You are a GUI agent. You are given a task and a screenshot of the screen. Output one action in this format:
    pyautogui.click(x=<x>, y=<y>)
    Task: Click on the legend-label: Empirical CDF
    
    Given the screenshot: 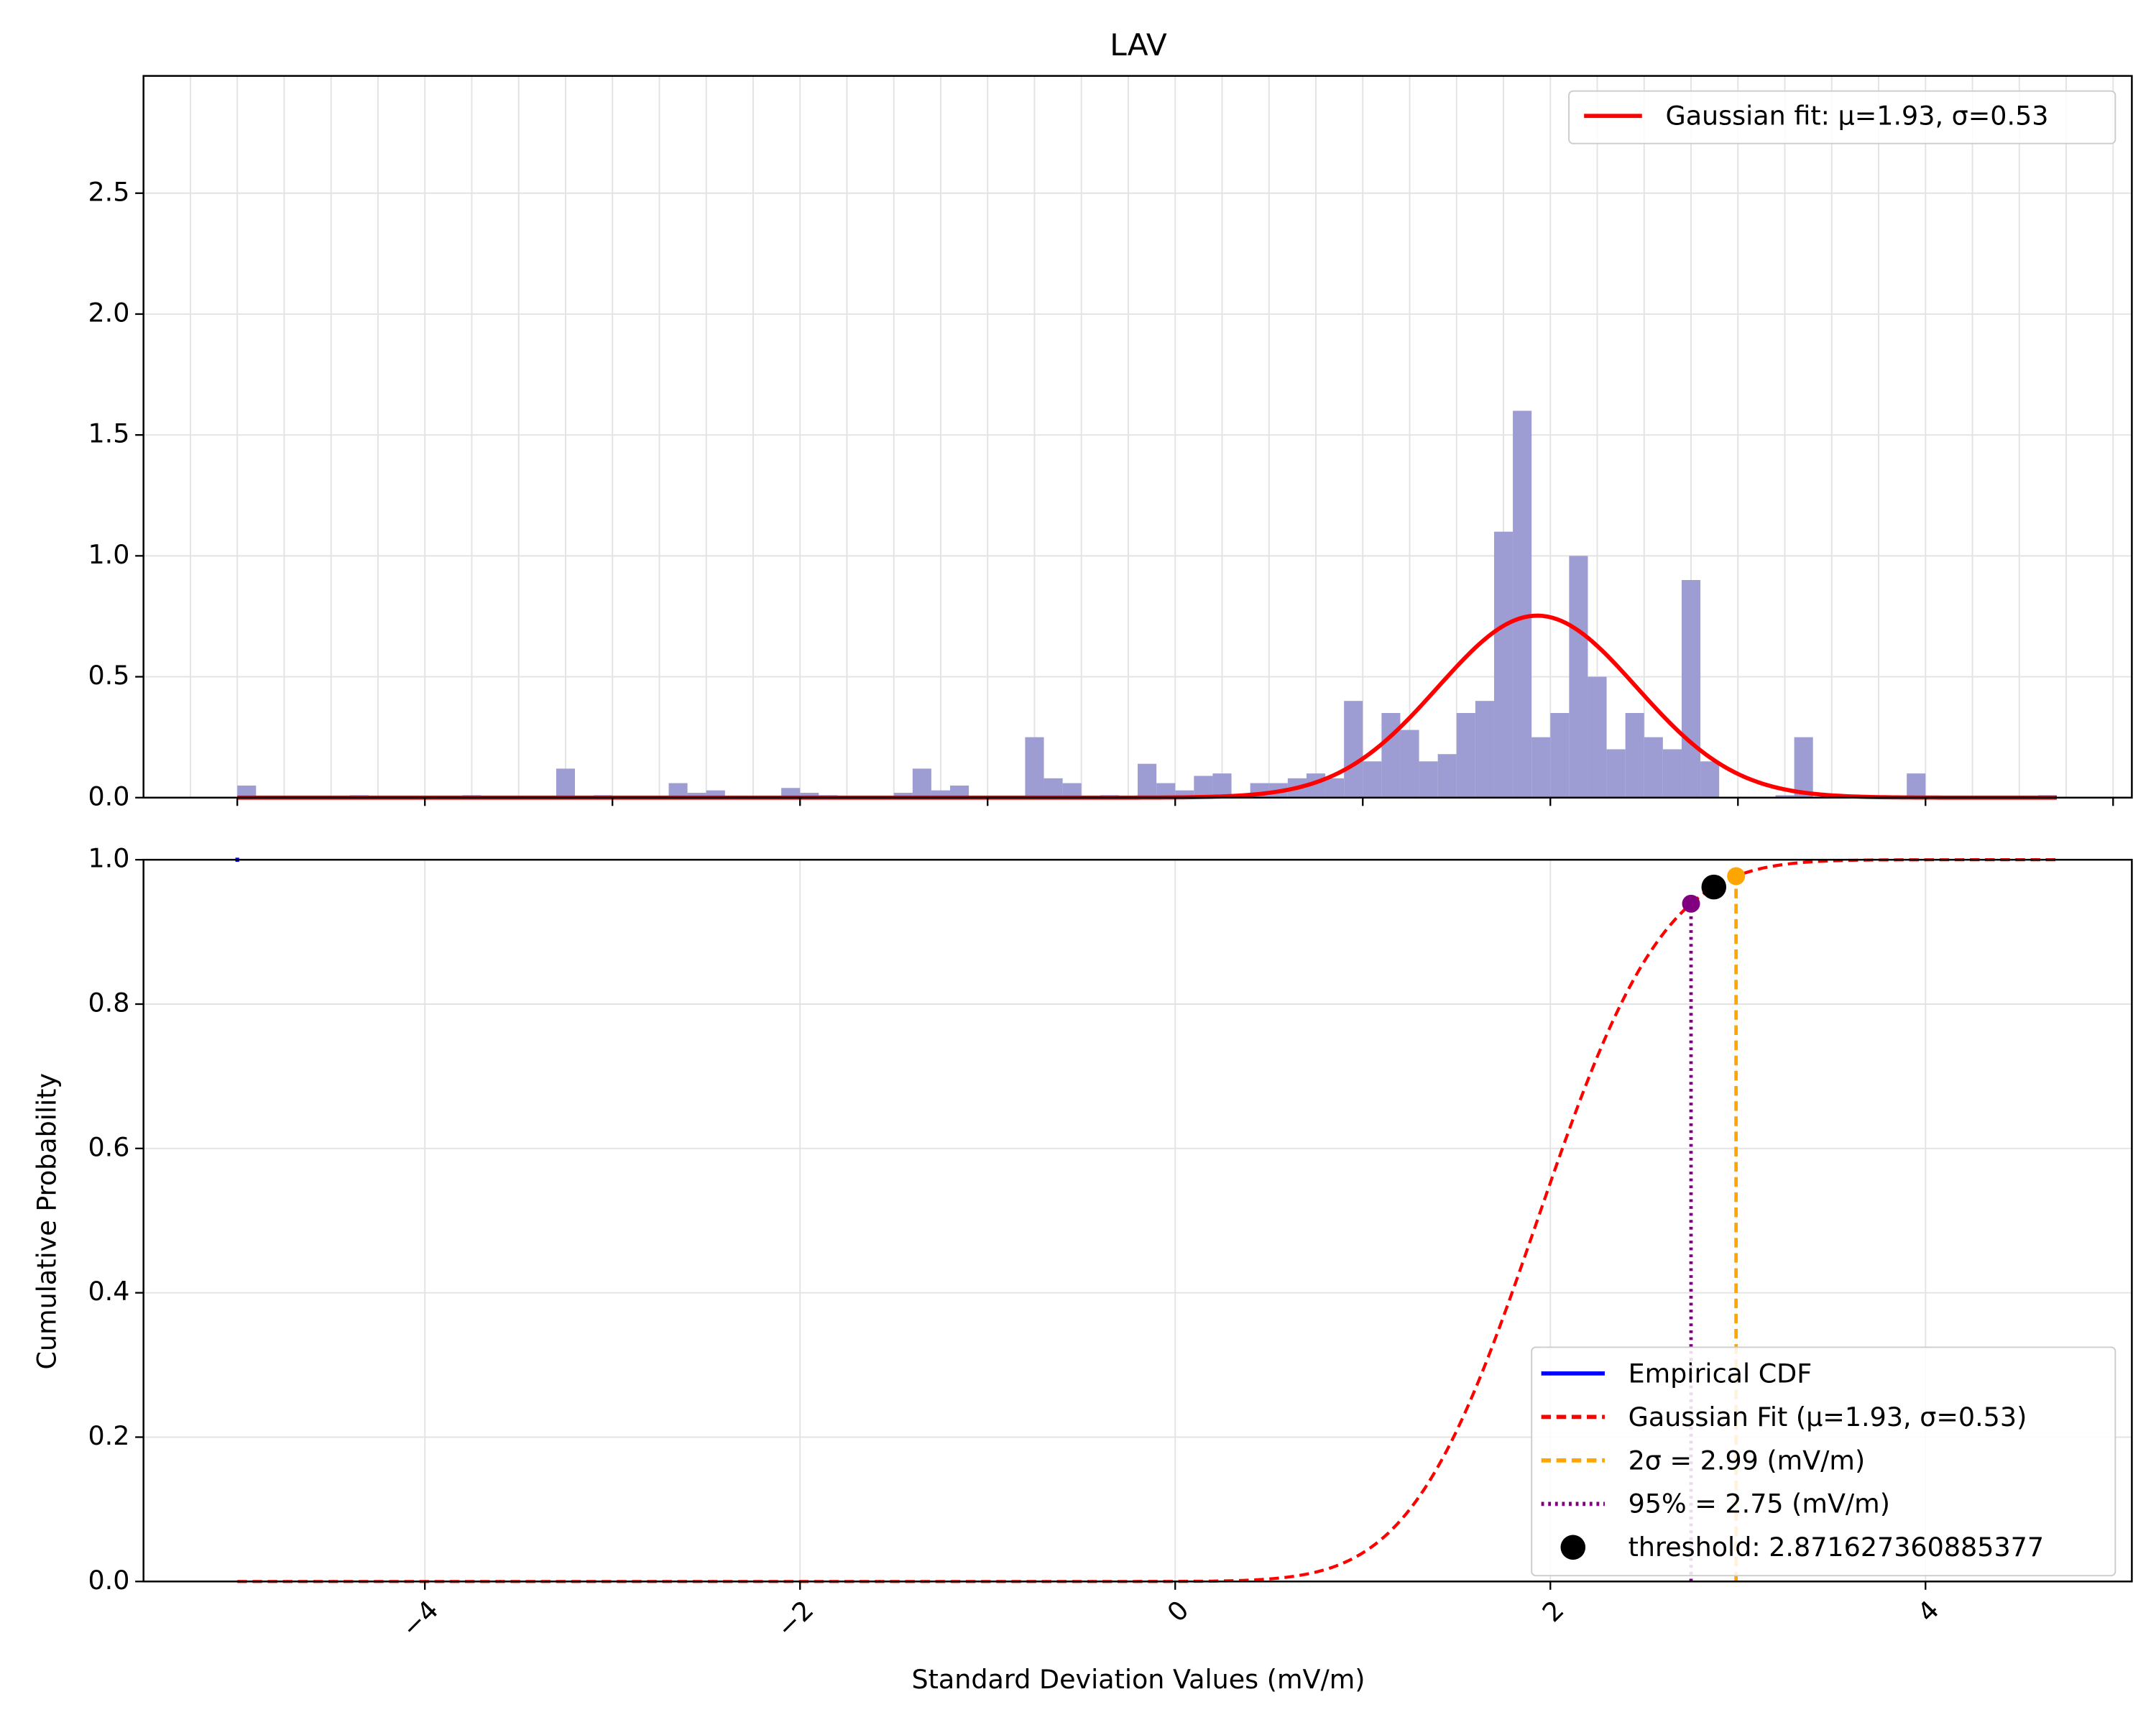 What is the action you would take?
    pyautogui.click(x=1720, y=1373)
    